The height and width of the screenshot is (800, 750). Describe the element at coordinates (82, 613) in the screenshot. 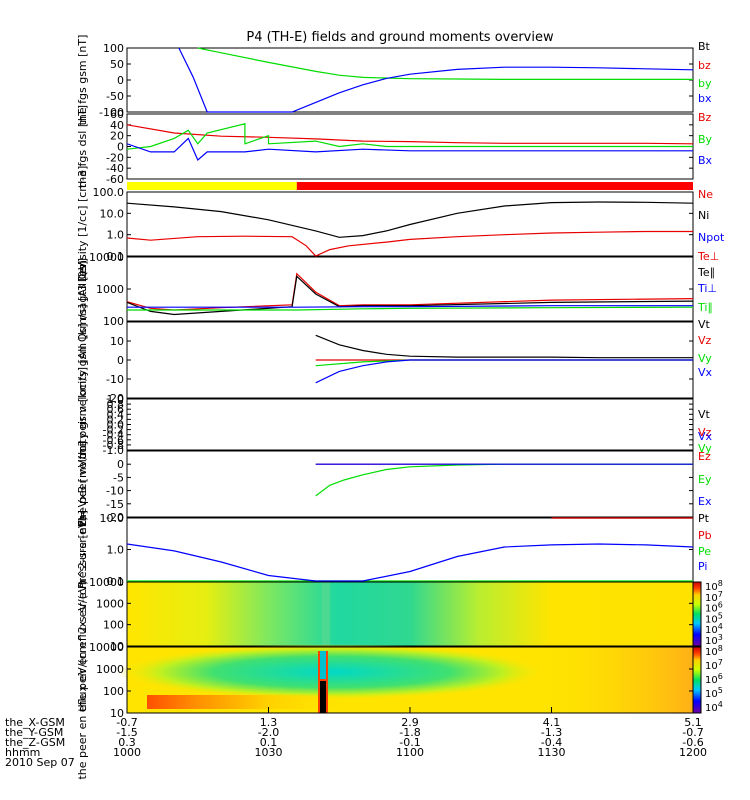

I see `y-axis-label: the peir en eflux eV/(cm^2-s-sr-eV)` at that location.